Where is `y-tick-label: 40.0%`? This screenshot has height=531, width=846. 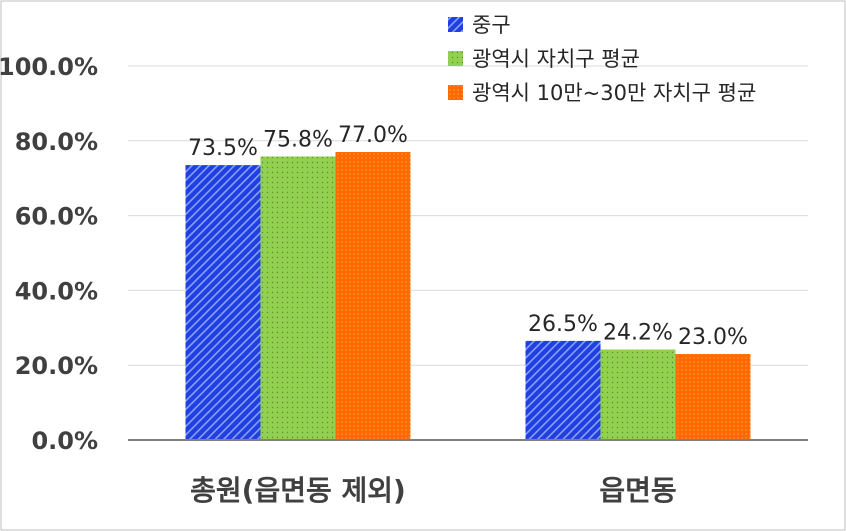 y-tick-label: 40.0% is located at coordinates (56, 291).